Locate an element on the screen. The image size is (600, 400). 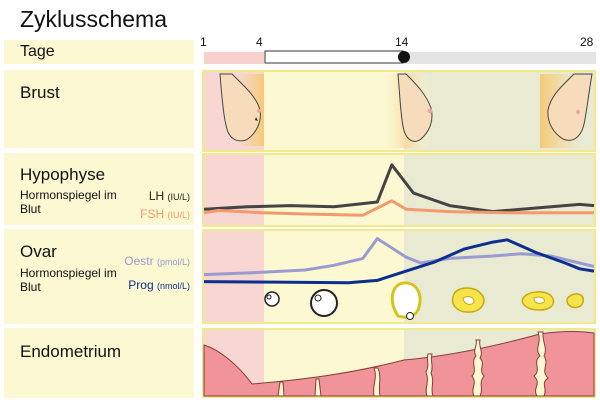
oestr-legend: Oestr (pmol/L) is located at coordinates (157, 261).